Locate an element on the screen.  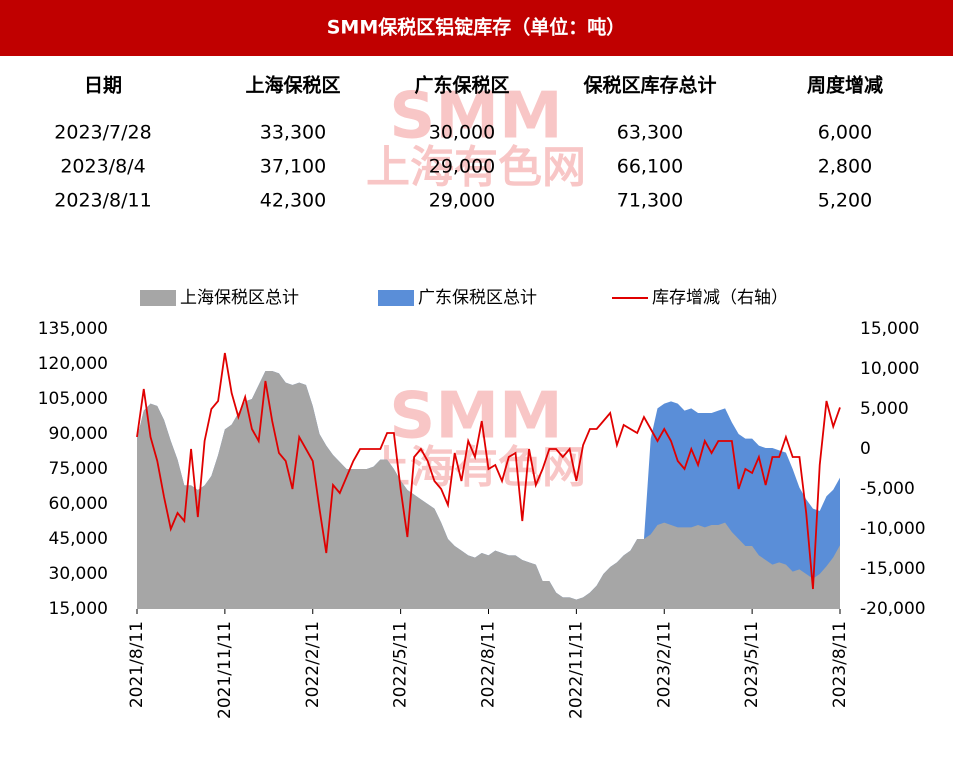
legend-label: 广东保税区总计 is located at coordinates (477, 298).